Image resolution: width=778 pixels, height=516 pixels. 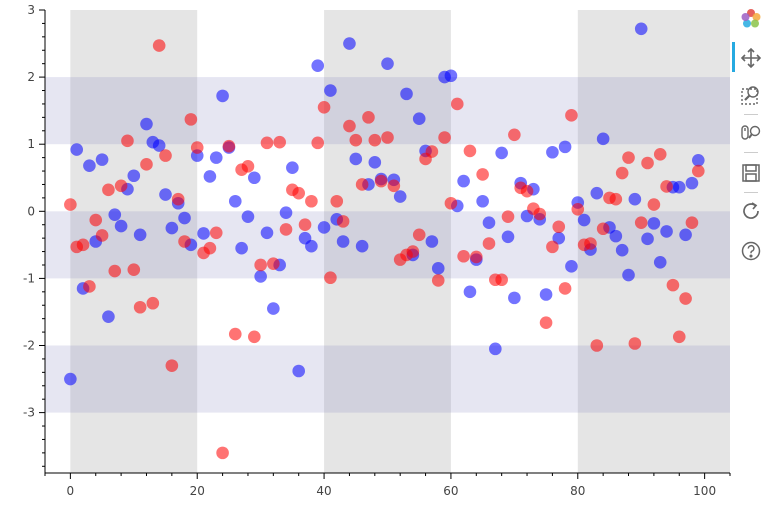 What do you see at coordinates (751, 95) in the screenshot?
I see `box-zoom-icon` at bounding box center [751, 95].